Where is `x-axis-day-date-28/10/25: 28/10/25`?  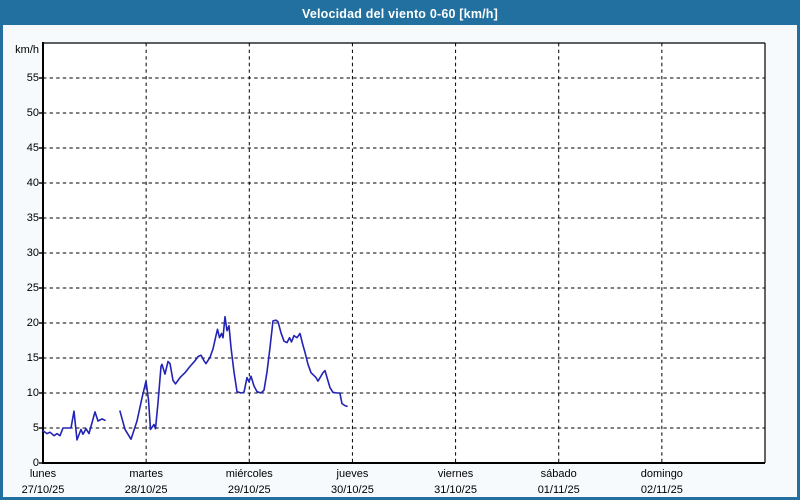
x-axis-day-date-28/10/25: 28/10/25 is located at coordinates (146, 490).